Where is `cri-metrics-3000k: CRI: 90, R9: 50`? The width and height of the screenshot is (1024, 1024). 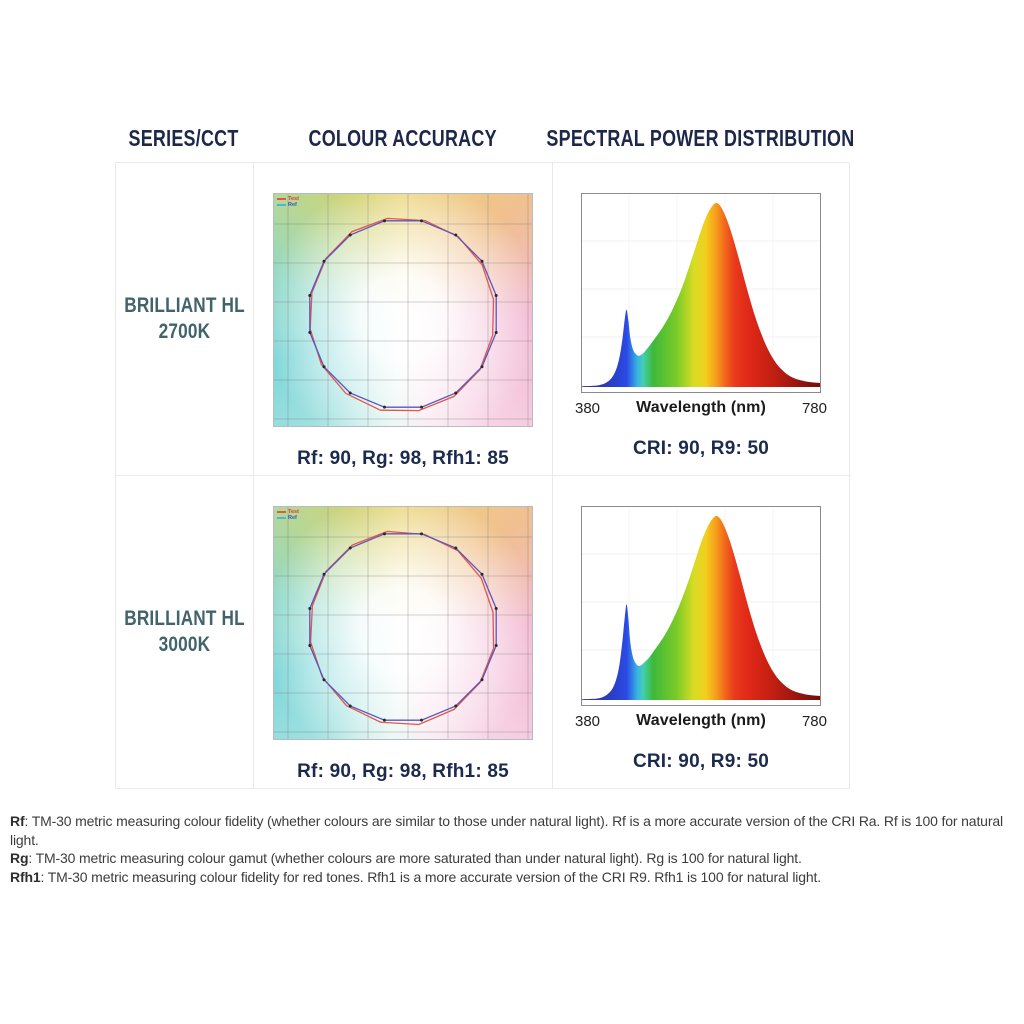 cri-metrics-3000k: CRI: 90, R9: 50 is located at coordinates (701, 761).